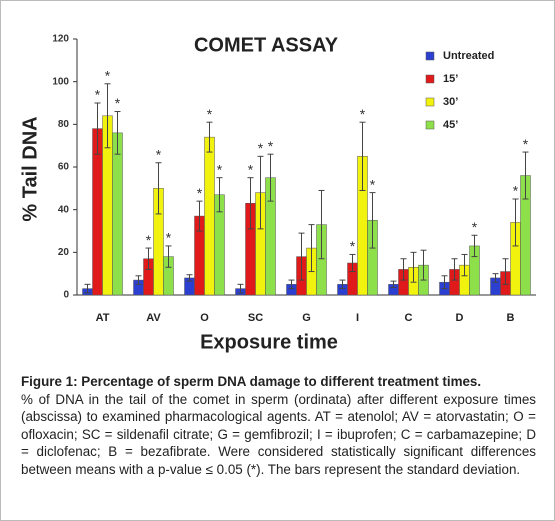  Describe the element at coordinates (153, 318) in the screenshot. I see `x-tick-label: AV` at that location.